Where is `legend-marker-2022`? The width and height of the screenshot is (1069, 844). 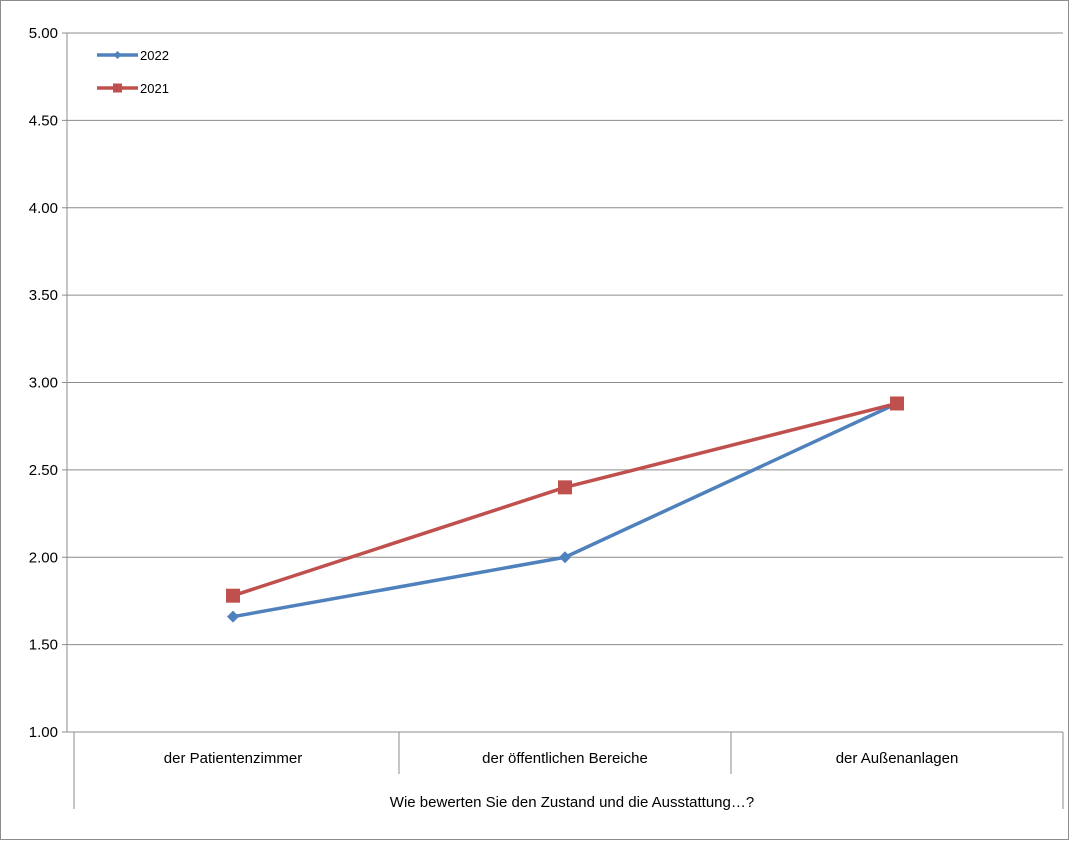
legend-marker-2022 is located at coordinates (117, 55).